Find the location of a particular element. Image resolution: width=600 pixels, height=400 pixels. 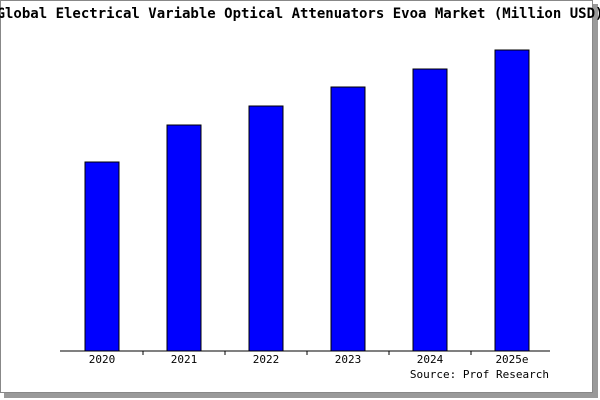

x-tick-label: 2025e is located at coordinates (511, 359).